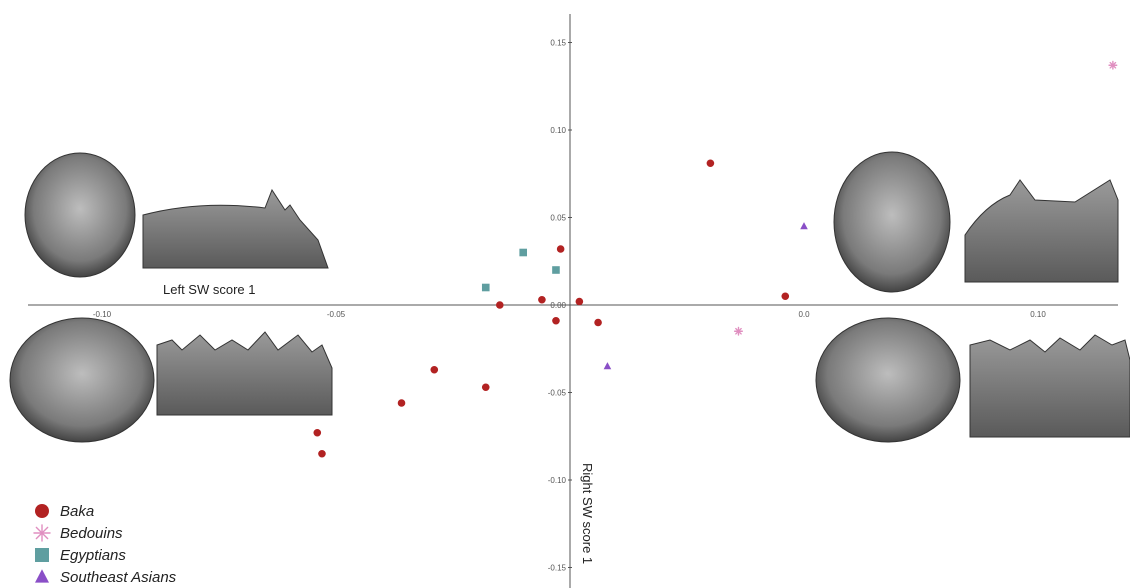  Describe the element at coordinates (557, 393) in the screenshot. I see `y-tick-label: -0.05` at that location.